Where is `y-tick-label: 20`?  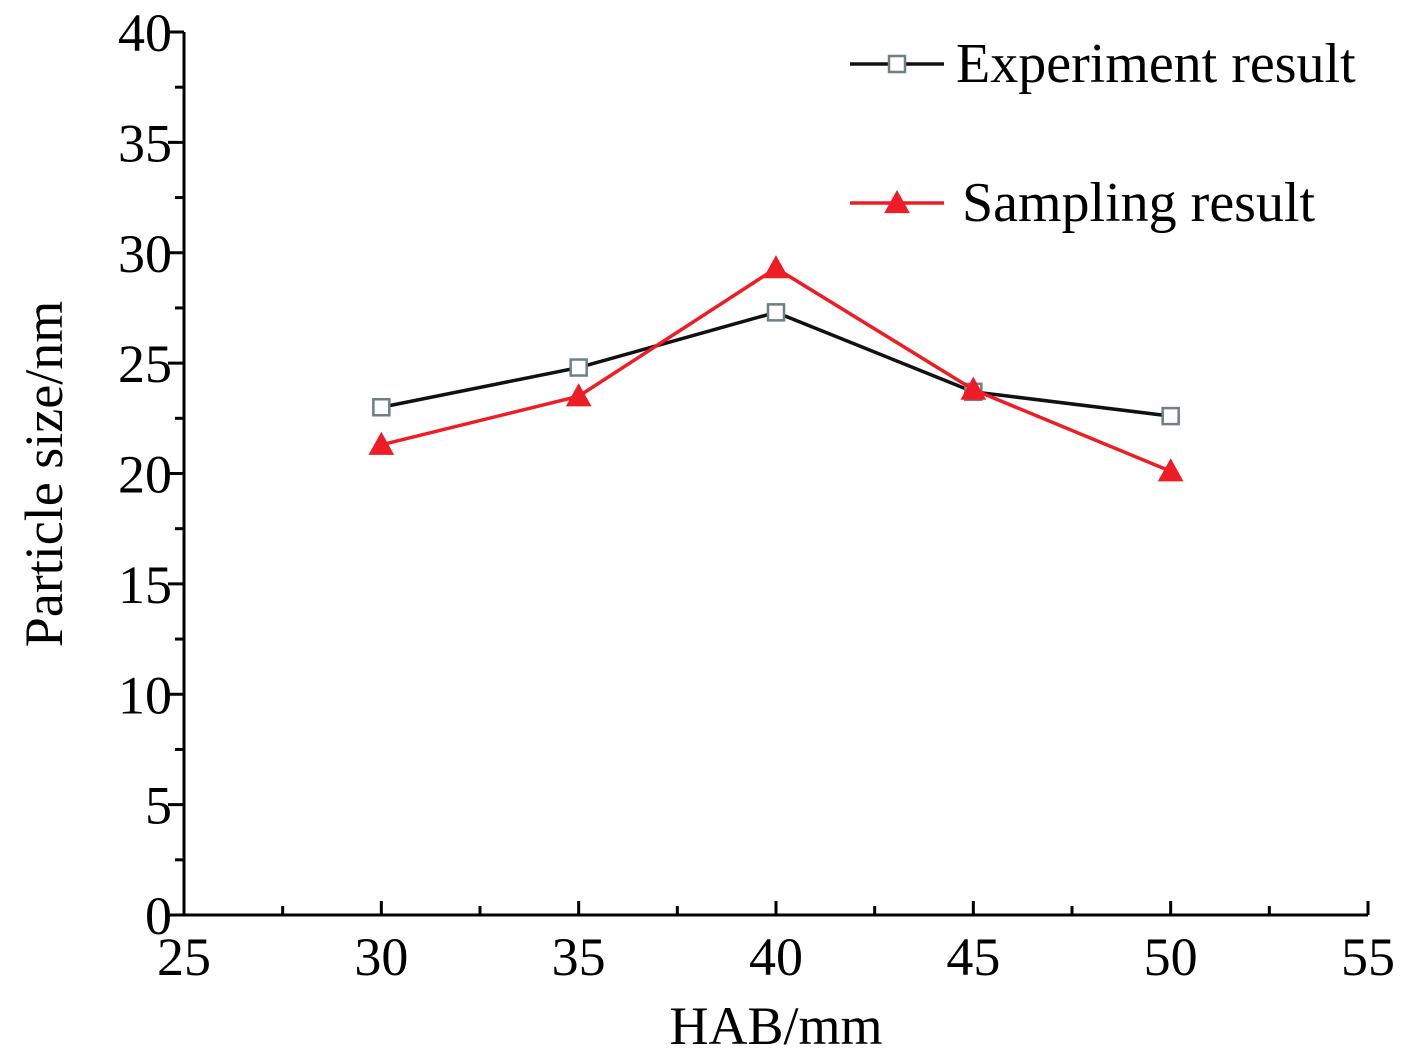 y-tick-label: 20 is located at coordinates (145, 475).